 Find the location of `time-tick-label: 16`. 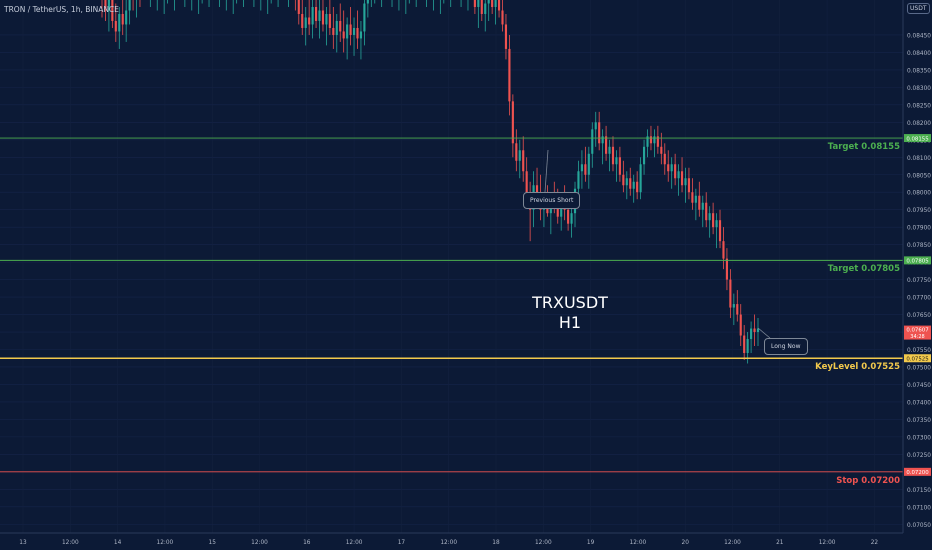

time-tick-label: 16 is located at coordinates (307, 543).